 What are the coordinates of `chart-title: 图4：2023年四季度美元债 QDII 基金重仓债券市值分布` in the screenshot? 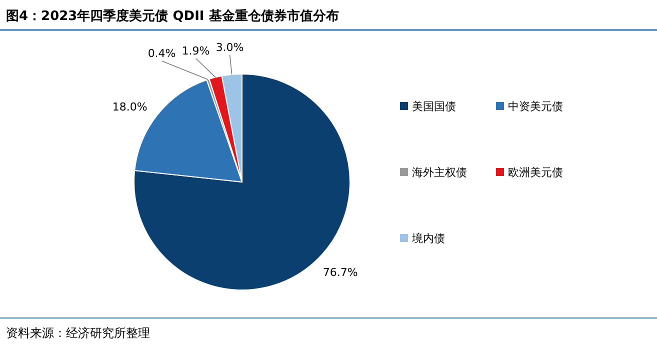 It's located at (172, 16).